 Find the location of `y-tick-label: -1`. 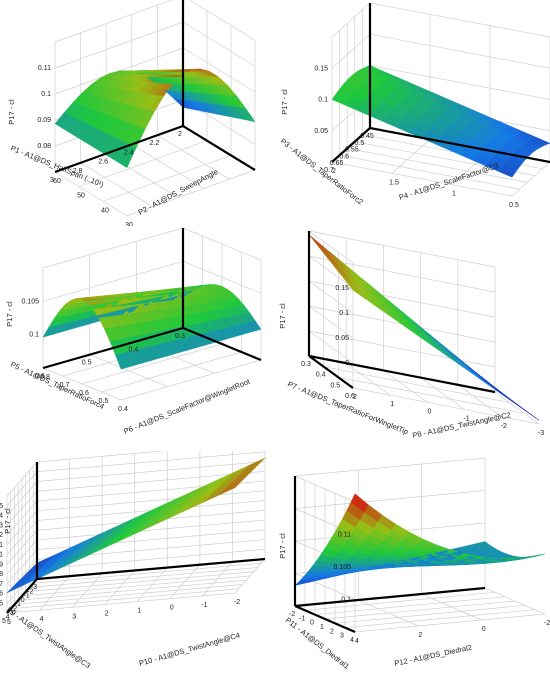

y-tick-label: -1 is located at coordinates (204, 605).